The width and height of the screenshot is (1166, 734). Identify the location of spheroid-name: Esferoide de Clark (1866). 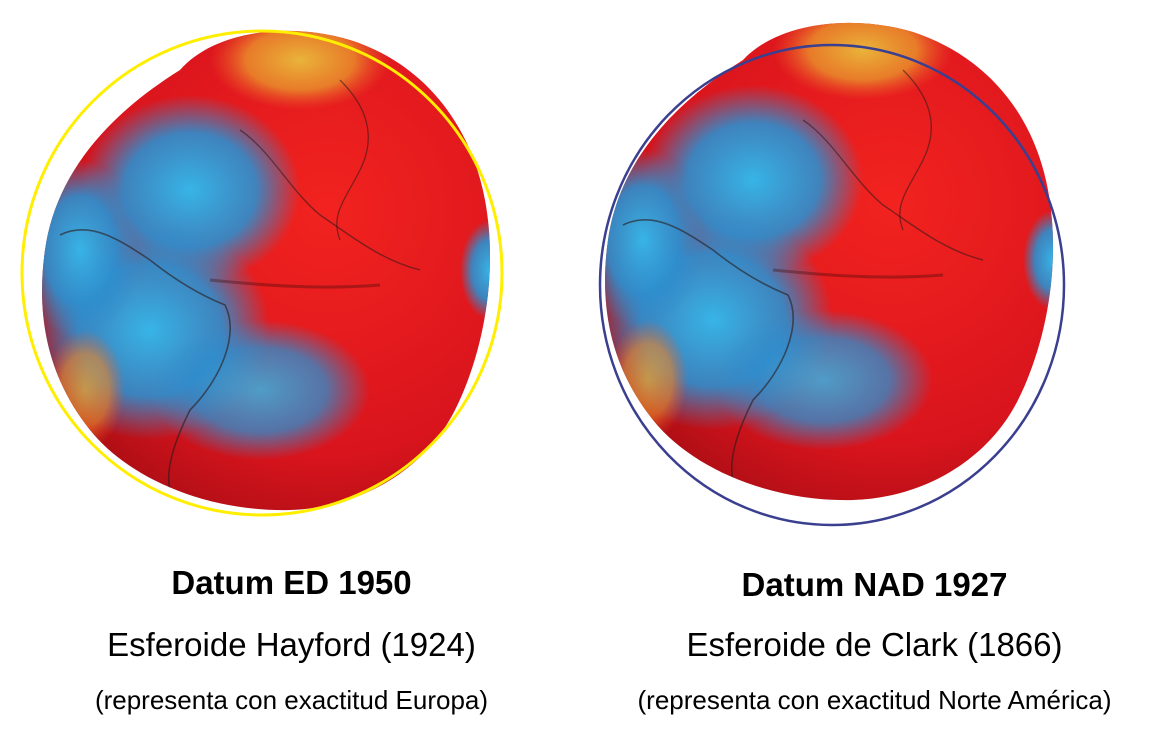
(874, 644).